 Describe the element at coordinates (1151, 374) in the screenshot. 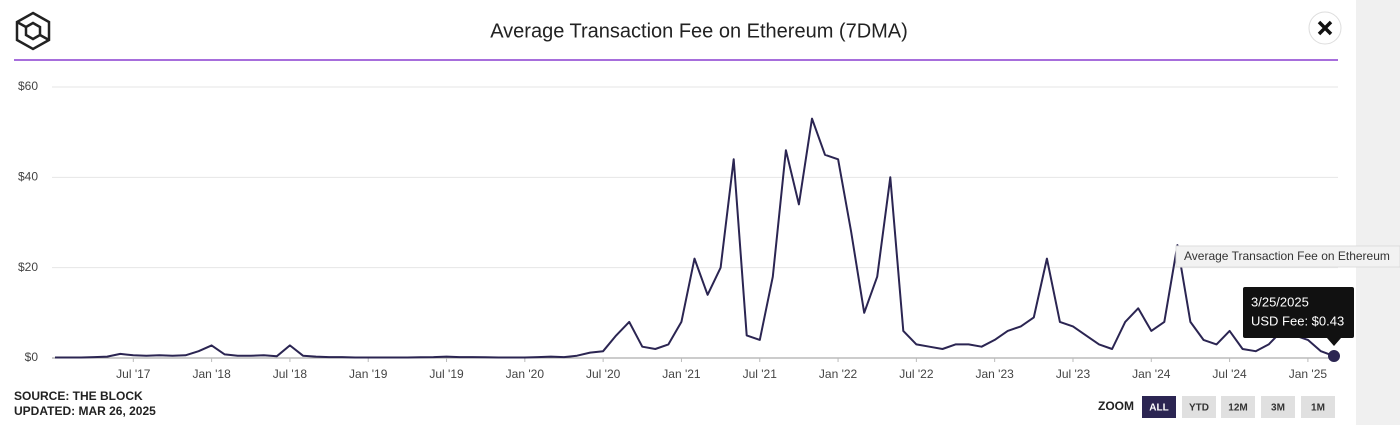

I see `x-tick-label: Jan '24` at that location.